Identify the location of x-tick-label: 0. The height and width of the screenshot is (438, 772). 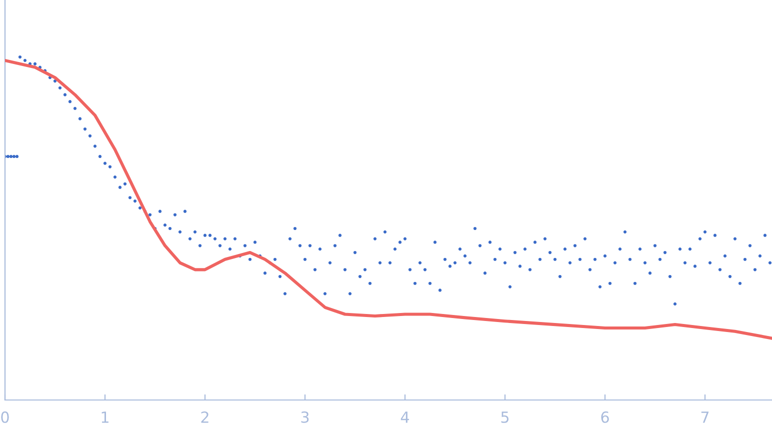
(5, 417).